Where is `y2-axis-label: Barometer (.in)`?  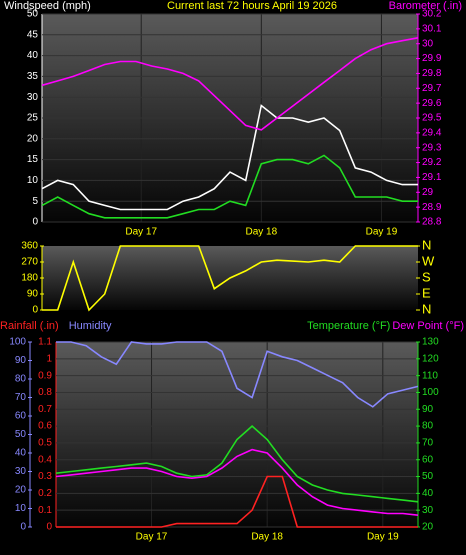
y2-axis-label: Barometer (.in) is located at coordinates (425, 6).